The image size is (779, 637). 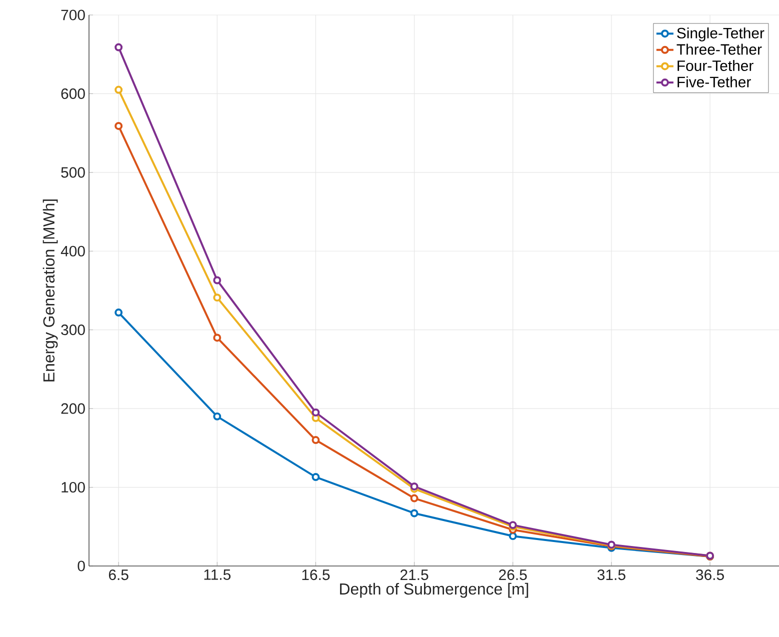 I want to click on y-tick-label: 300, so click(x=73, y=330).